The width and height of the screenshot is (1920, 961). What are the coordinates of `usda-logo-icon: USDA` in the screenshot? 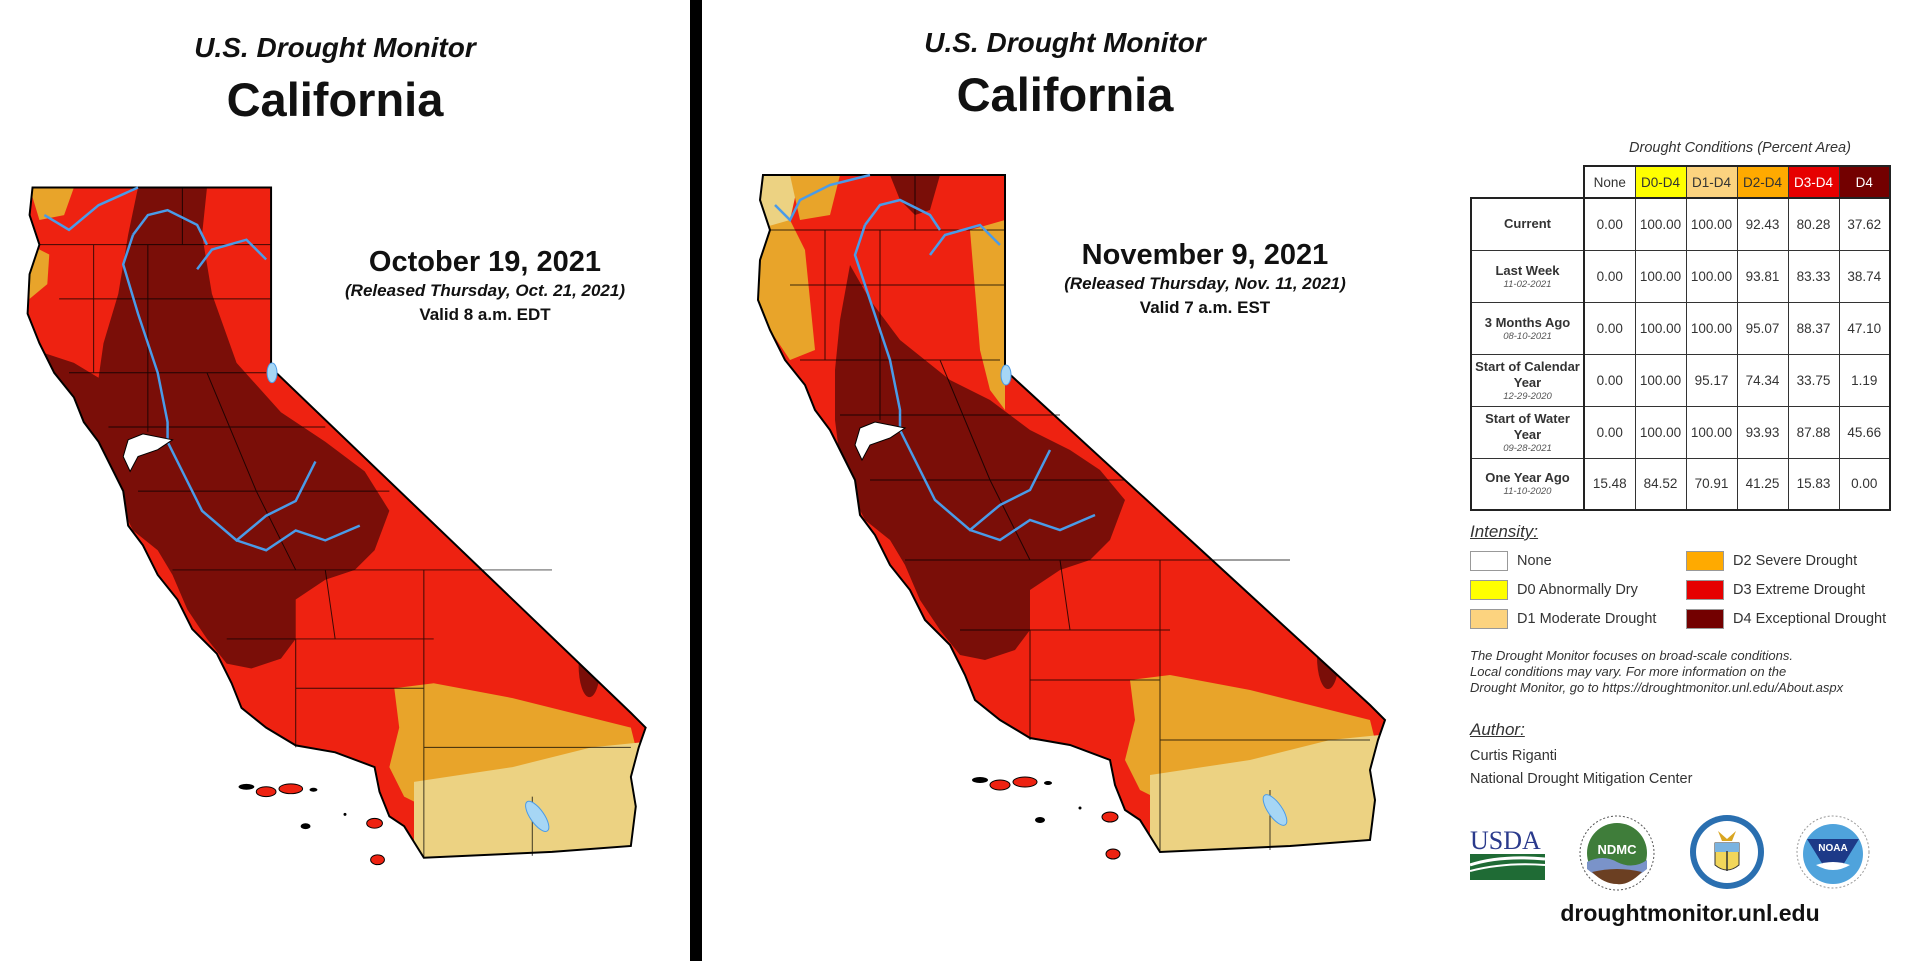 It's located at (1508, 853).